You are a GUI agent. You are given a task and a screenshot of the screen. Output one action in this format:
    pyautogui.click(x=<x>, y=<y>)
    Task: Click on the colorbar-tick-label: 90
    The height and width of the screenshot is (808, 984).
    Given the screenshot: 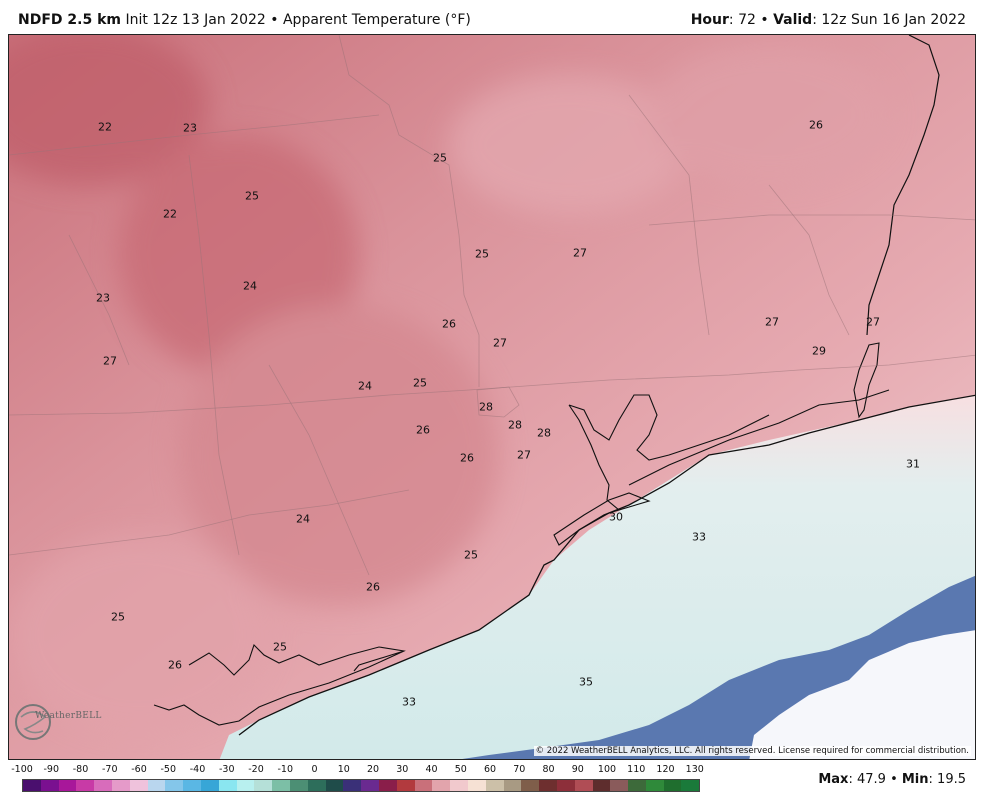 What is the action you would take?
    pyautogui.click(x=577, y=769)
    